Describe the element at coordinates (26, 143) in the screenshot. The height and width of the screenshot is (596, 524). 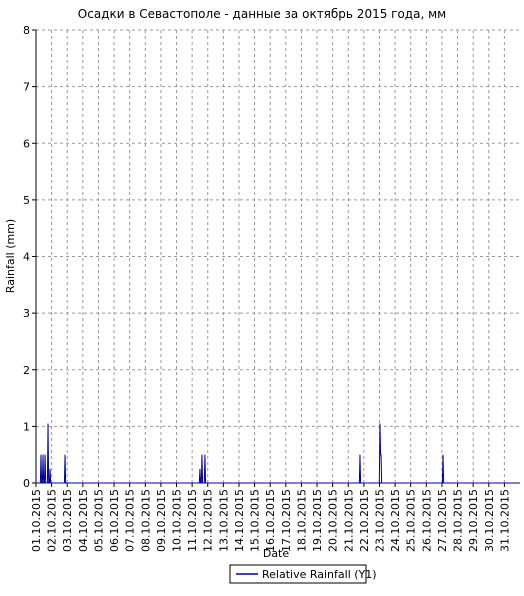
I see `y-tick-label: 6` at that location.